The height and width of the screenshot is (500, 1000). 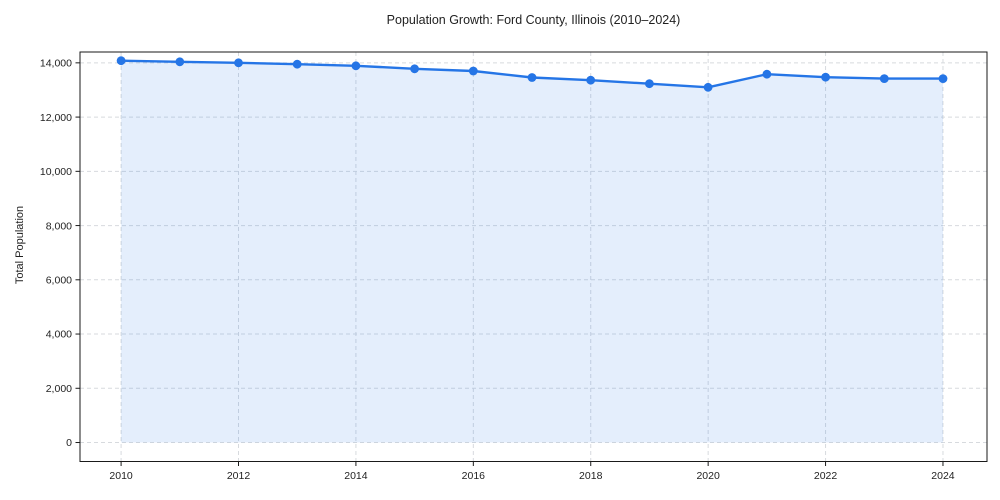 What do you see at coordinates (59, 226) in the screenshot?
I see `y-tick-label: 8,000` at bounding box center [59, 226].